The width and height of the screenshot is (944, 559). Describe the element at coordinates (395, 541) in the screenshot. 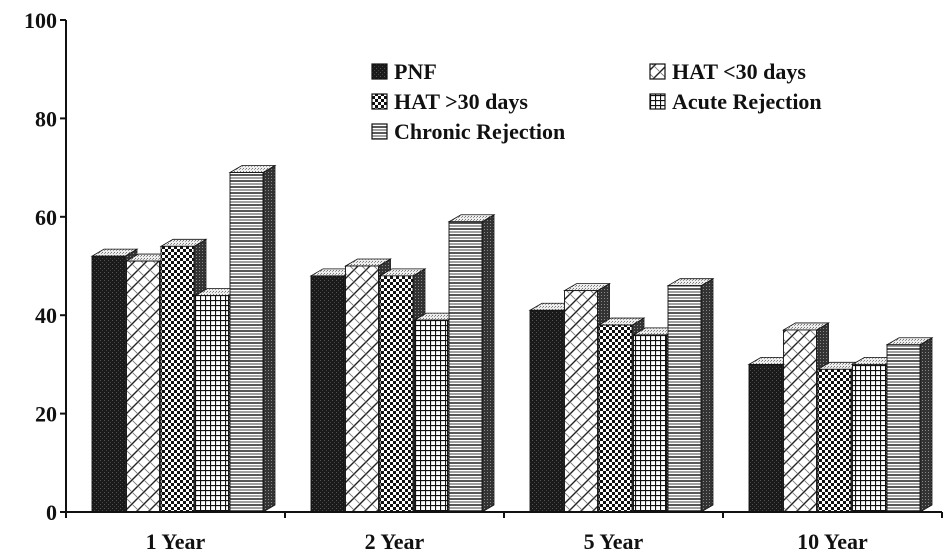

I see `x-tick-label: 2 Year` at that location.